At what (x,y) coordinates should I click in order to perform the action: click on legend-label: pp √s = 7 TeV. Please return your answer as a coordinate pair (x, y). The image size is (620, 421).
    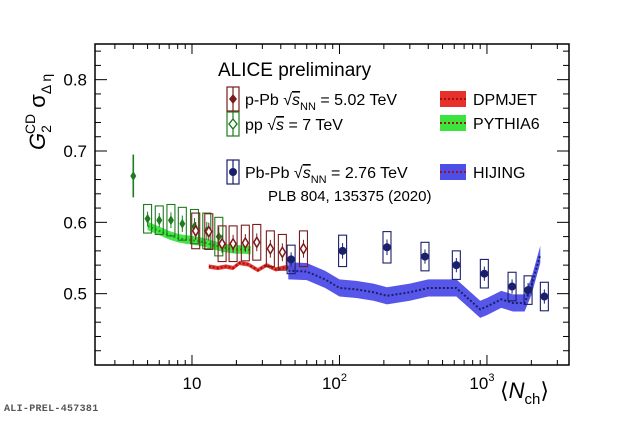
    Looking at the image, I should click on (294, 125).